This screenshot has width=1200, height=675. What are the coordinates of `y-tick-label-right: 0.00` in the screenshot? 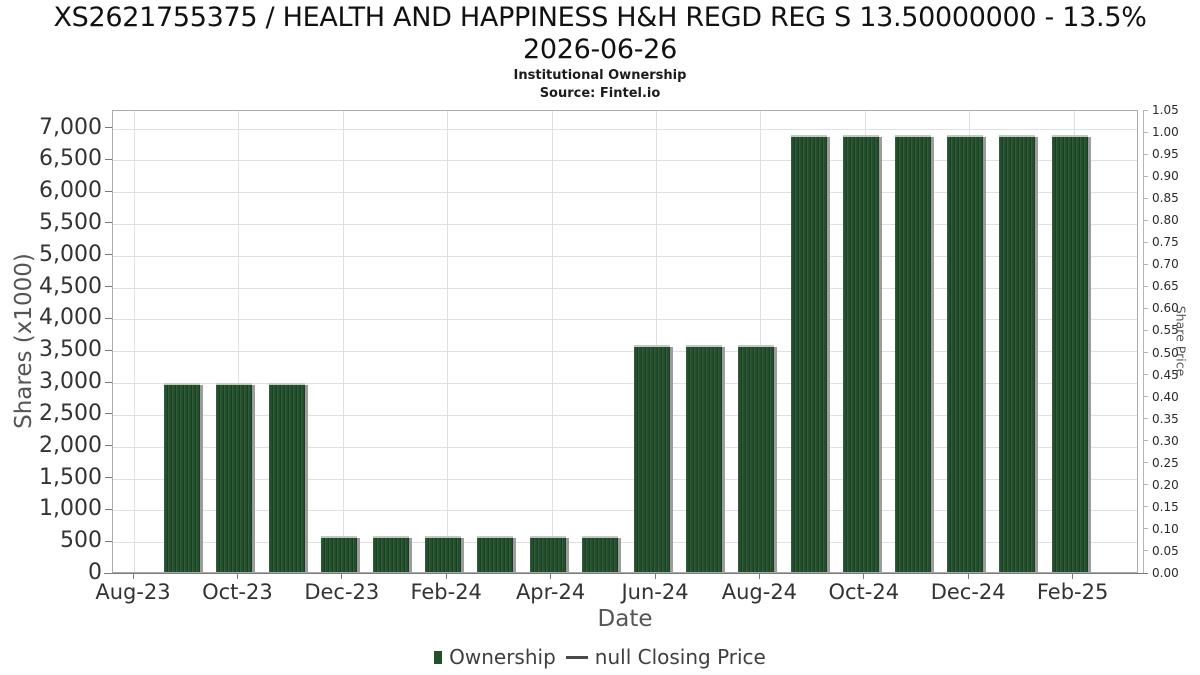 It's located at (1165, 573).